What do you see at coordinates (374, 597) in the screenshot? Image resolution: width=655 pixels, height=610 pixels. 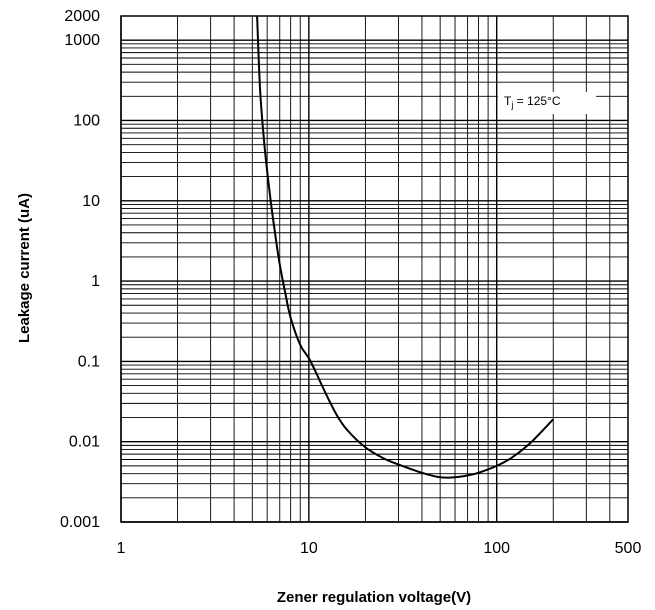 I see `x-axis-title: Zener regulation voltage(V)` at bounding box center [374, 597].